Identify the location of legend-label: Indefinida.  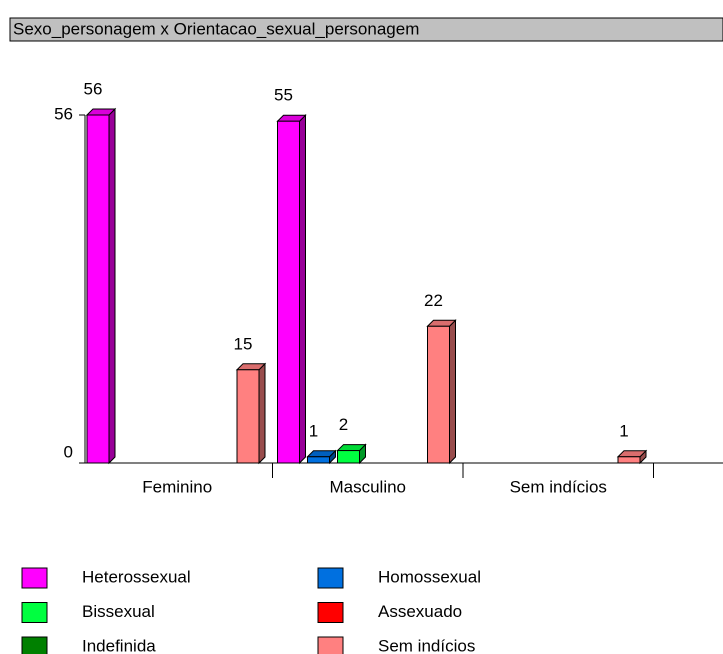
(119, 645).